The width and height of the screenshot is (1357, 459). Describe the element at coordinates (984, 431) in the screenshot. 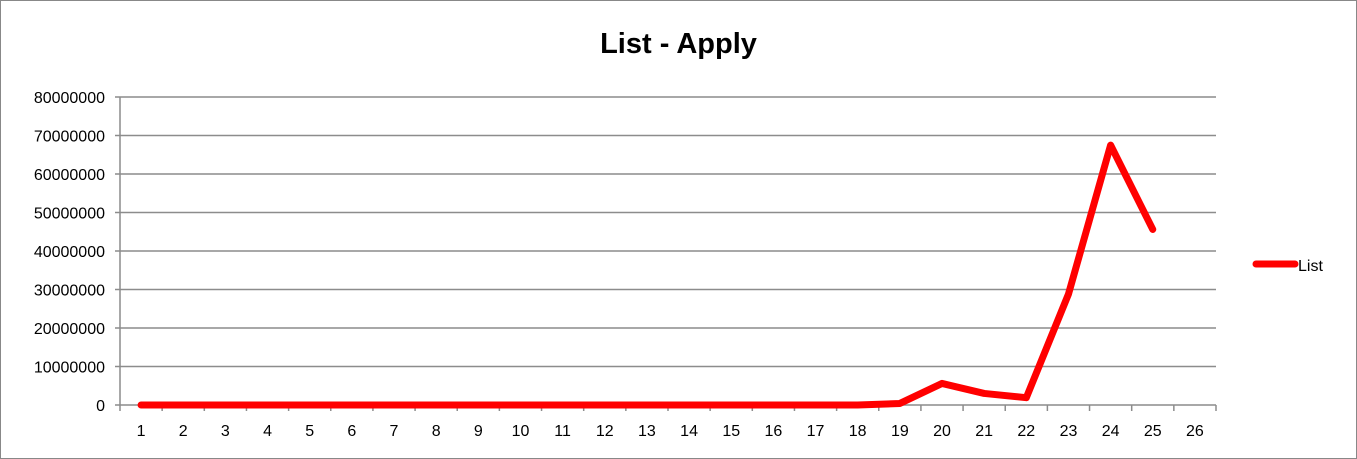

I see `x-tick-label: 21` at that location.